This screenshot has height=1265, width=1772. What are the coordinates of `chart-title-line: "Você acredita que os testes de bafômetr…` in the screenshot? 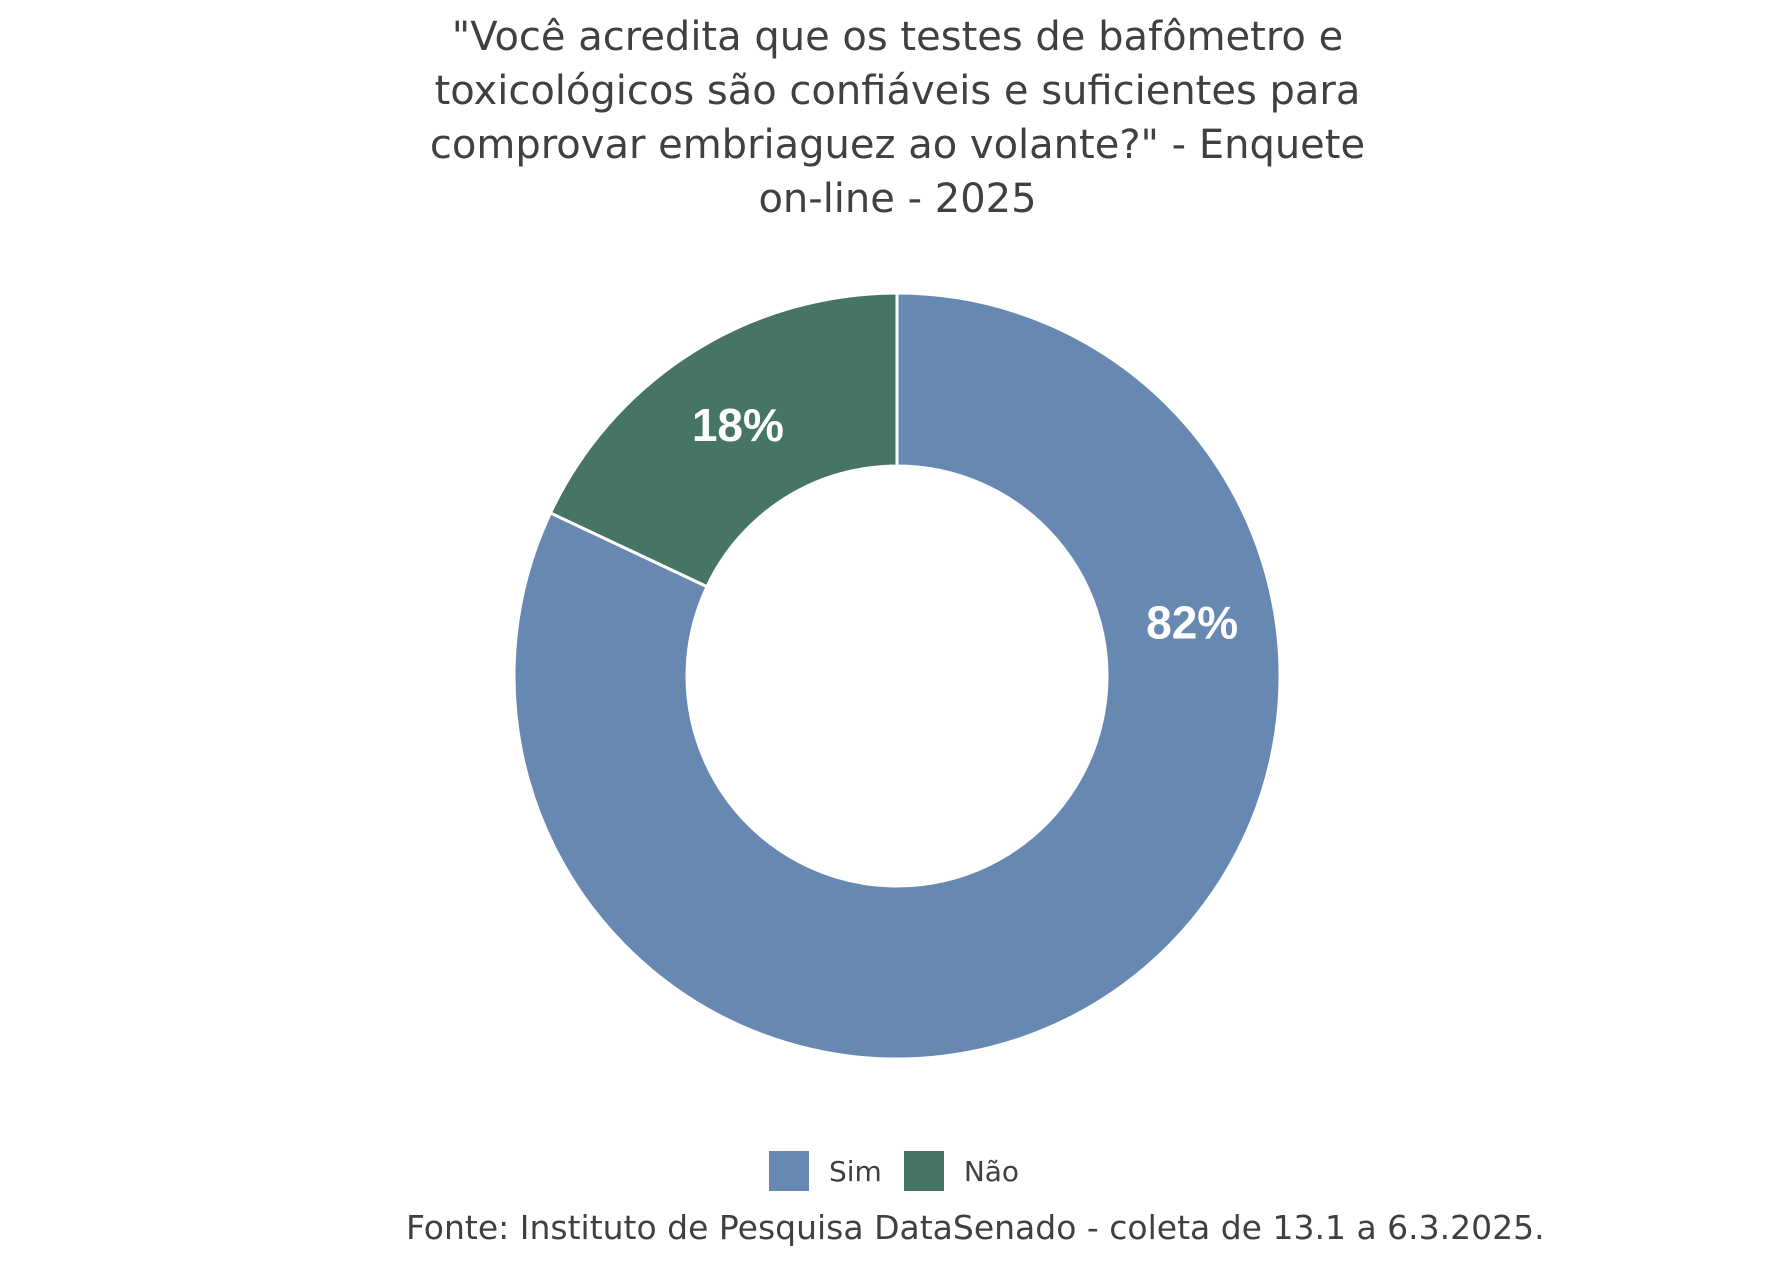 It's located at (897, 37).